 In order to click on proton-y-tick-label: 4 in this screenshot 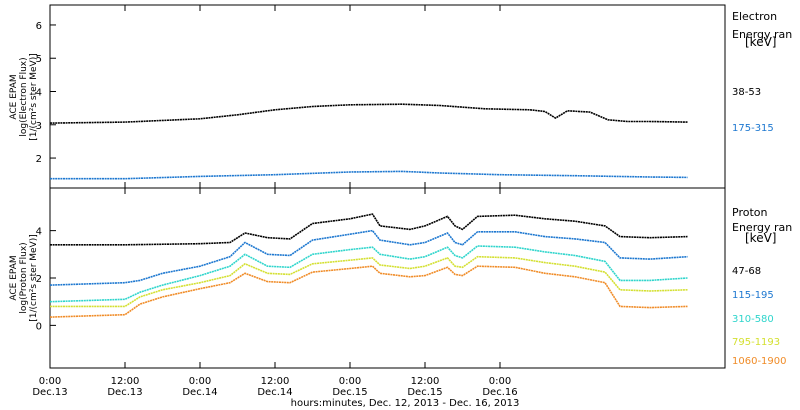, I will do `click(39, 232)`.